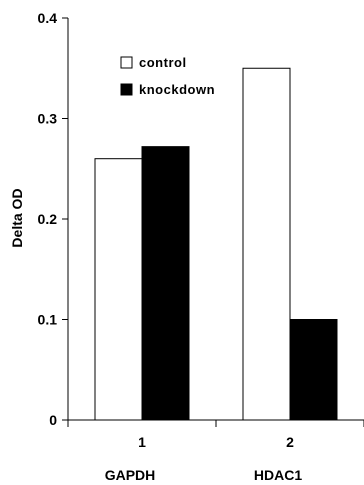 This screenshot has width=364, height=485. What do you see at coordinates (48, 219) in the screenshot?
I see `y-tick-label-2: 0.2` at bounding box center [48, 219].